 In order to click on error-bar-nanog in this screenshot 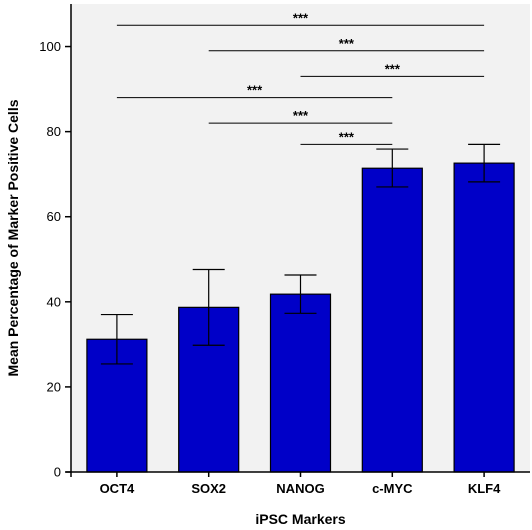, I will do `click(300, 294)`.